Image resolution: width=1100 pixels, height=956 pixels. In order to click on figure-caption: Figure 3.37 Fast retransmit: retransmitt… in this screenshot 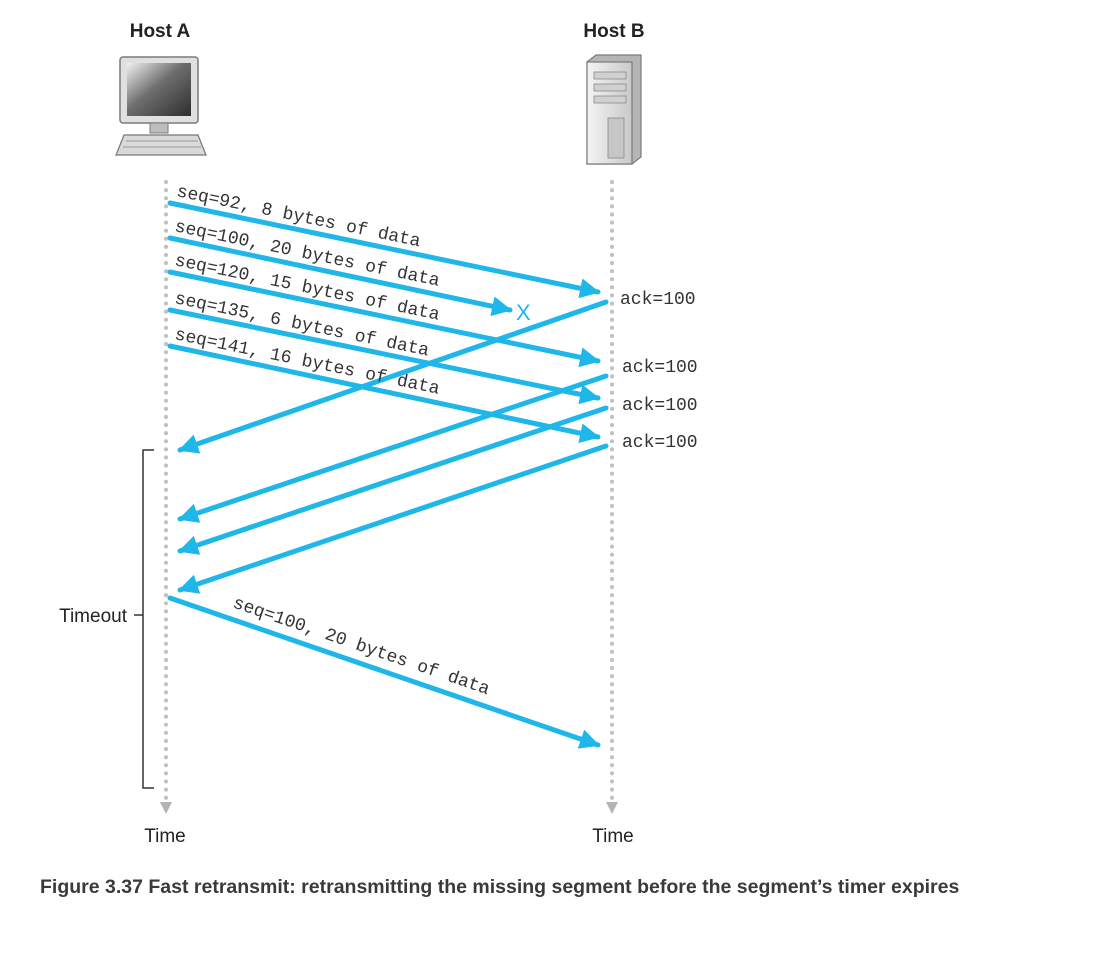, I will do `click(560, 887)`.